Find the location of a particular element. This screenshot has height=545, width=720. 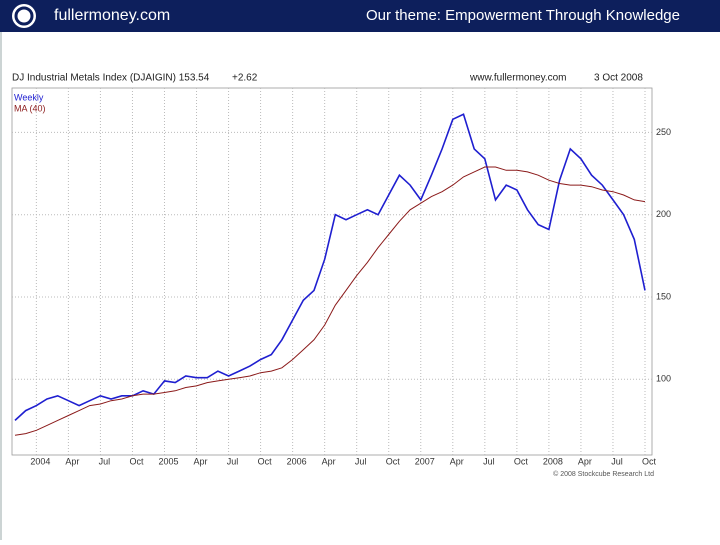

header-bar is located at coordinates (360, 16).